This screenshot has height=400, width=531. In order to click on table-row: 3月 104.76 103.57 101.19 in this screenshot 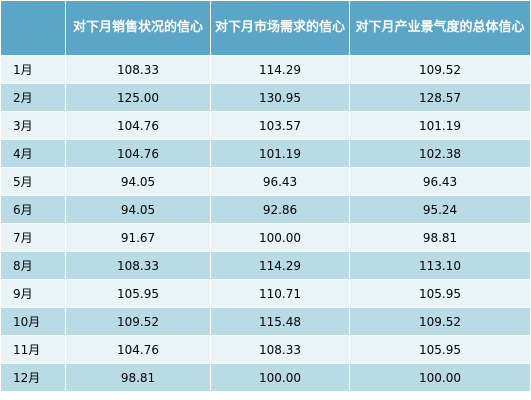, I will do `click(265, 125)`.